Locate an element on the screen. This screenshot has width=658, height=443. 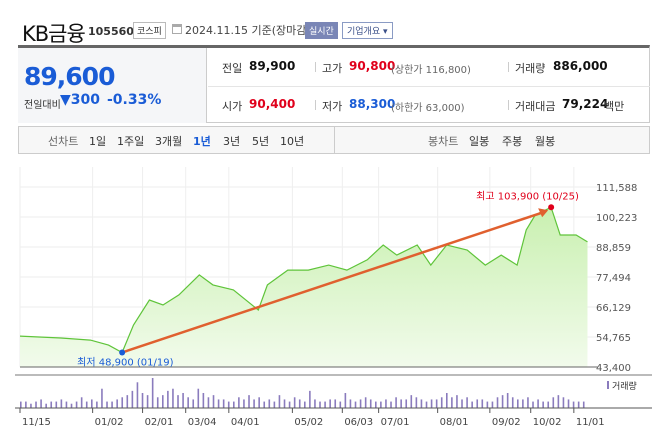
company-overview-dropdown: 기업개요 ▾ is located at coordinates (367, 30).